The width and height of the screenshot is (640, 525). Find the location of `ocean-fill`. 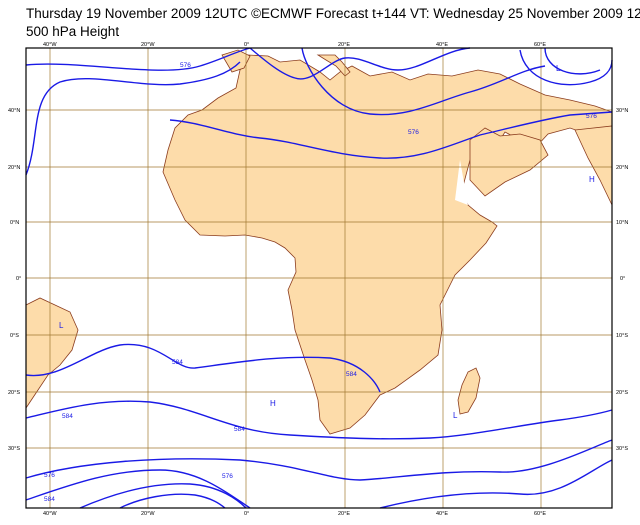

ocean-fill is located at coordinates (461, 182).